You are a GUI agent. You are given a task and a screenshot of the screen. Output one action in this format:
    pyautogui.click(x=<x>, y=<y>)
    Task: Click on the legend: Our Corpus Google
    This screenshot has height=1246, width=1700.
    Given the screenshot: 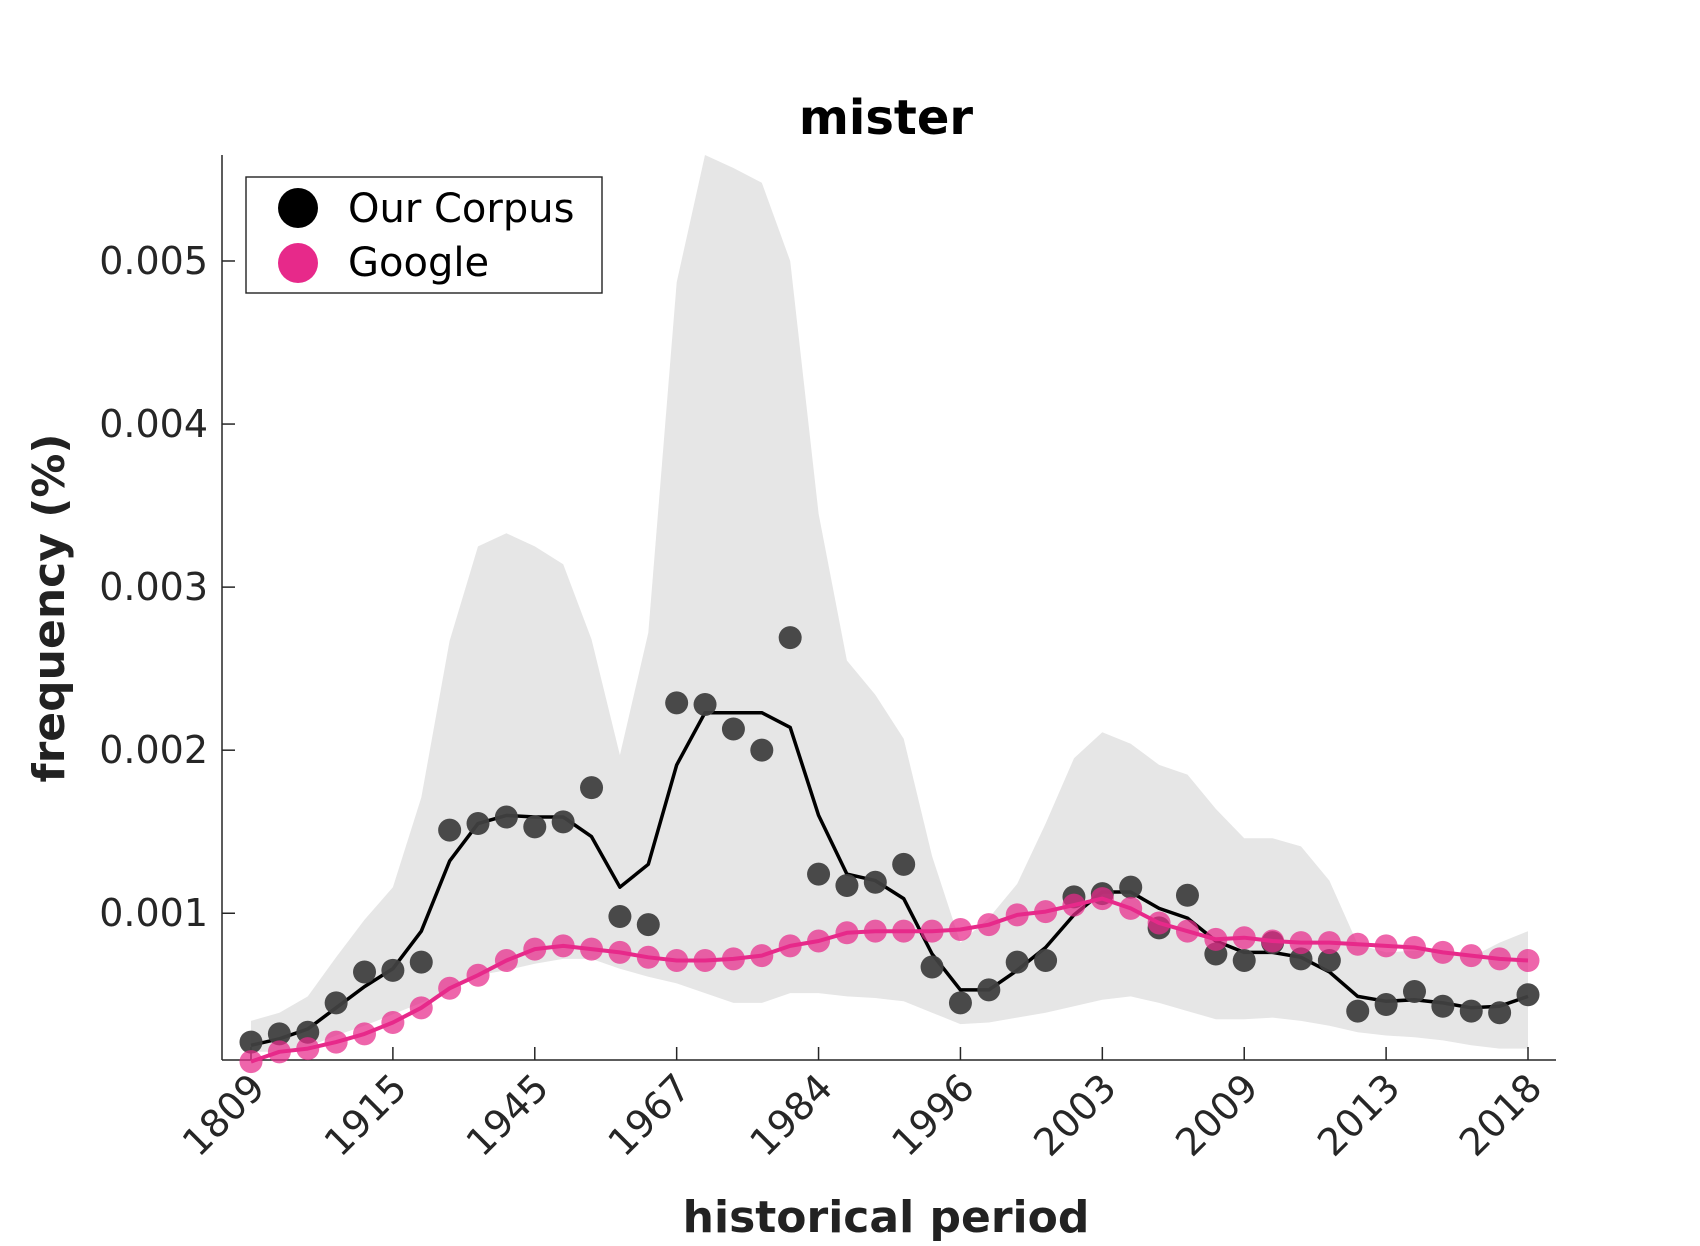 What is the action you would take?
    pyautogui.click(x=424, y=235)
    